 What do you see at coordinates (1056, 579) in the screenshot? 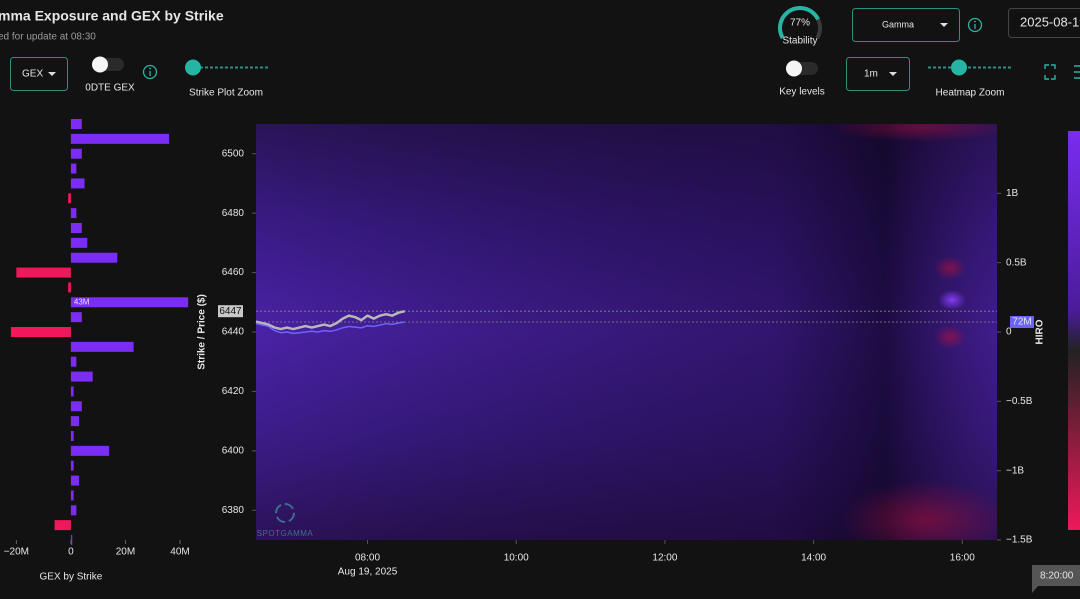
I see `time-tooltip: 8:20:00` at bounding box center [1056, 579].